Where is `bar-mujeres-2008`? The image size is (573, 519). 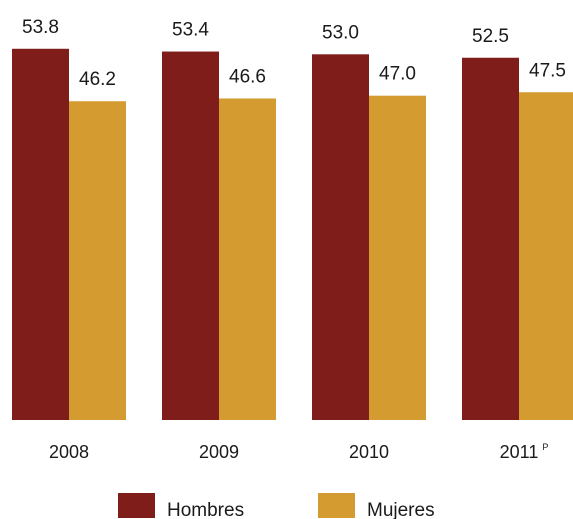
bar-mujeres-2008 is located at coordinates (97, 260).